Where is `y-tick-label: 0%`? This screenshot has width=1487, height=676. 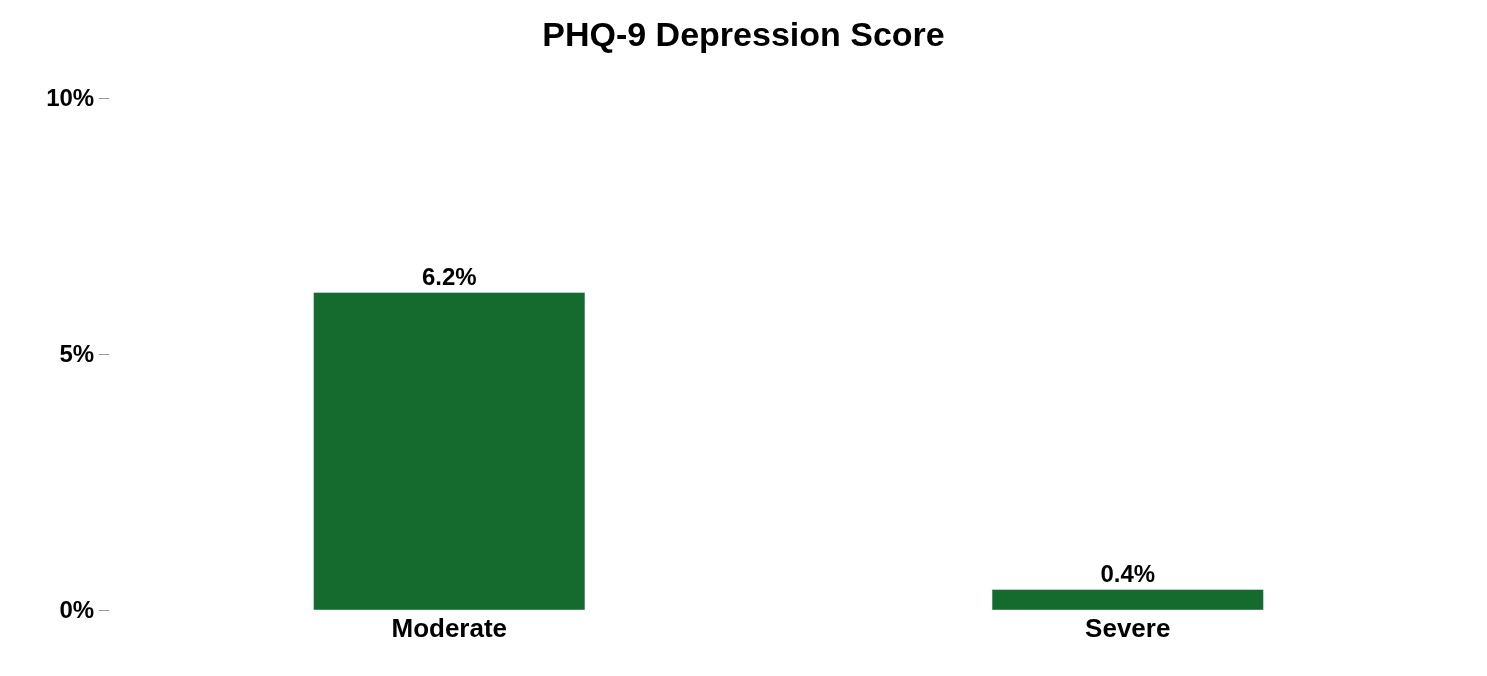 y-tick-label: 0% is located at coordinates (77, 610).